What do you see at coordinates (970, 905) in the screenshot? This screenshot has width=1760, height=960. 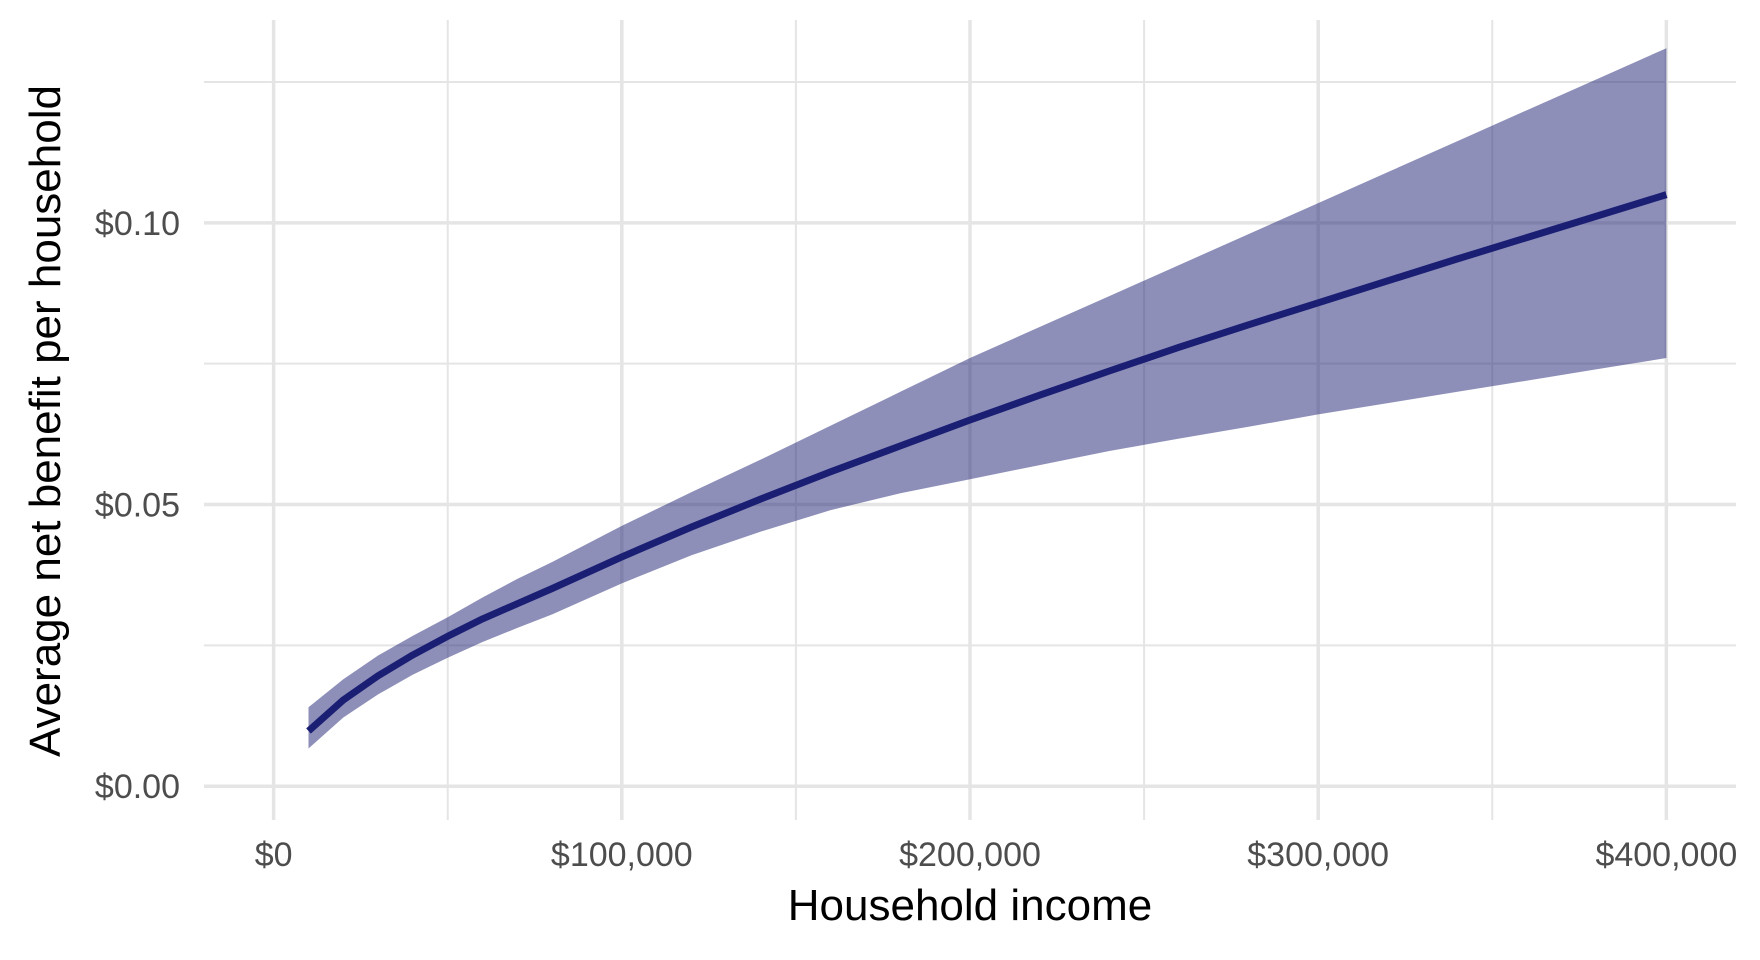 I see `x-axis-title: Household income` at bounding box center [970, 905].